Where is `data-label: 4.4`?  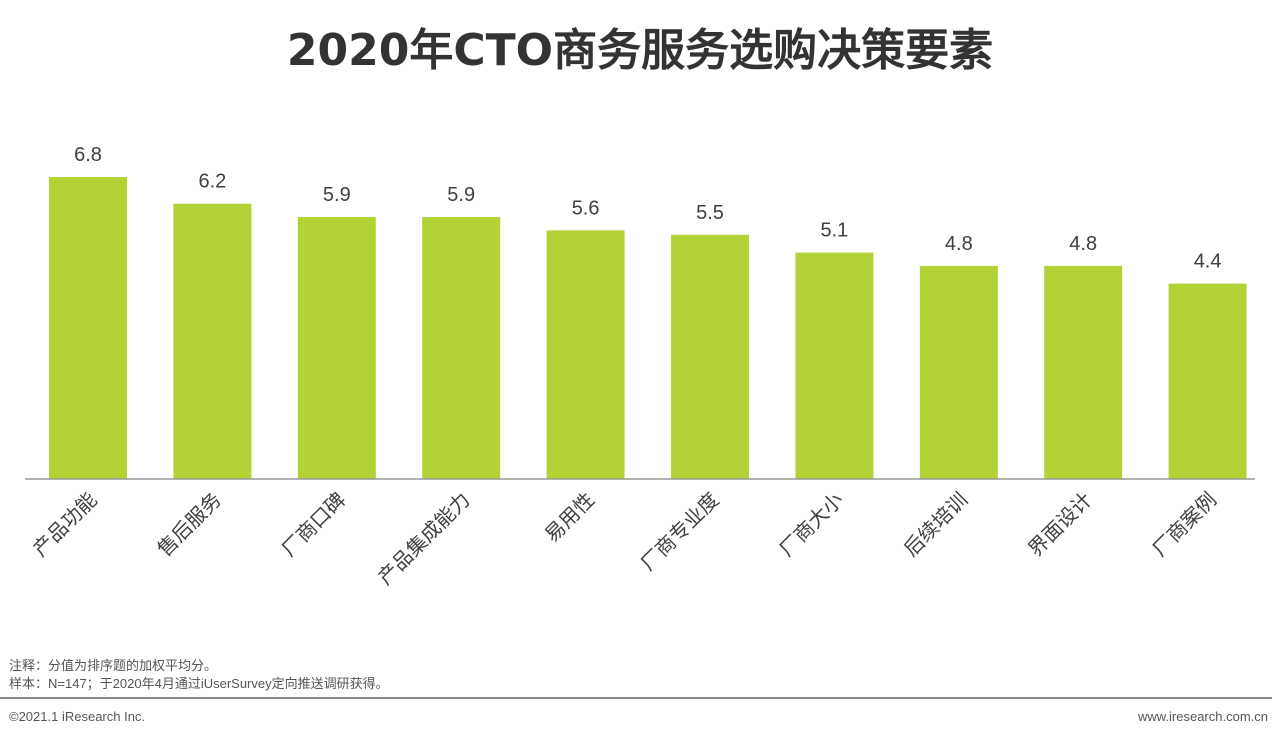
data-label: 4.4 is located at coordinates (1208, 262).